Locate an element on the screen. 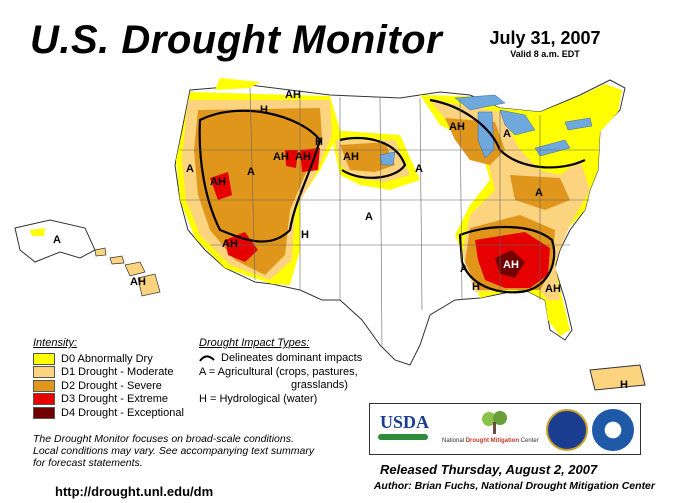 This screenshot has width=675, height=503. puerto-rico-outline is located at coordinates (617, 377).